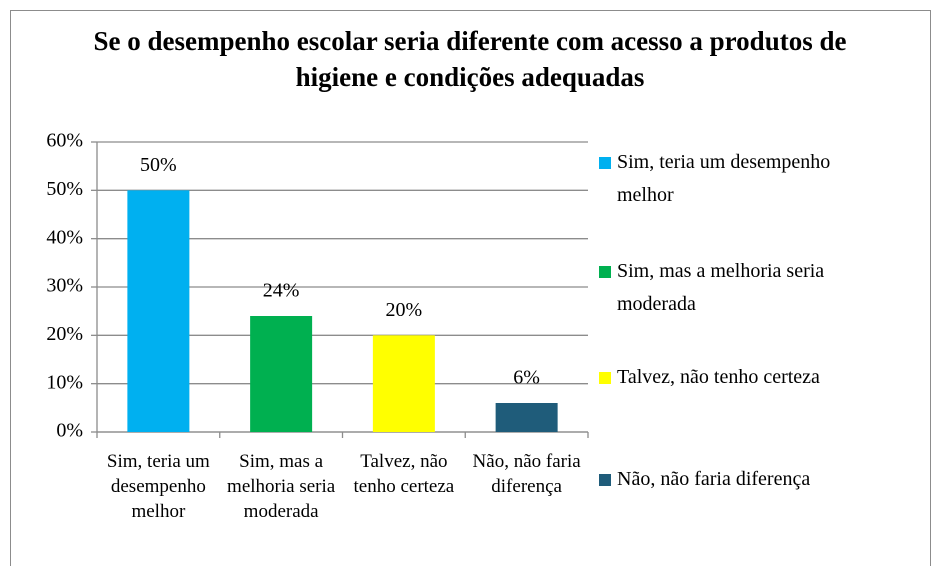 This screenshot has width=941, height=566. Describe the element at coordinates (527, 474) in the screenshot. I see `x-tick-label: Não, não faria diferença` at that location.